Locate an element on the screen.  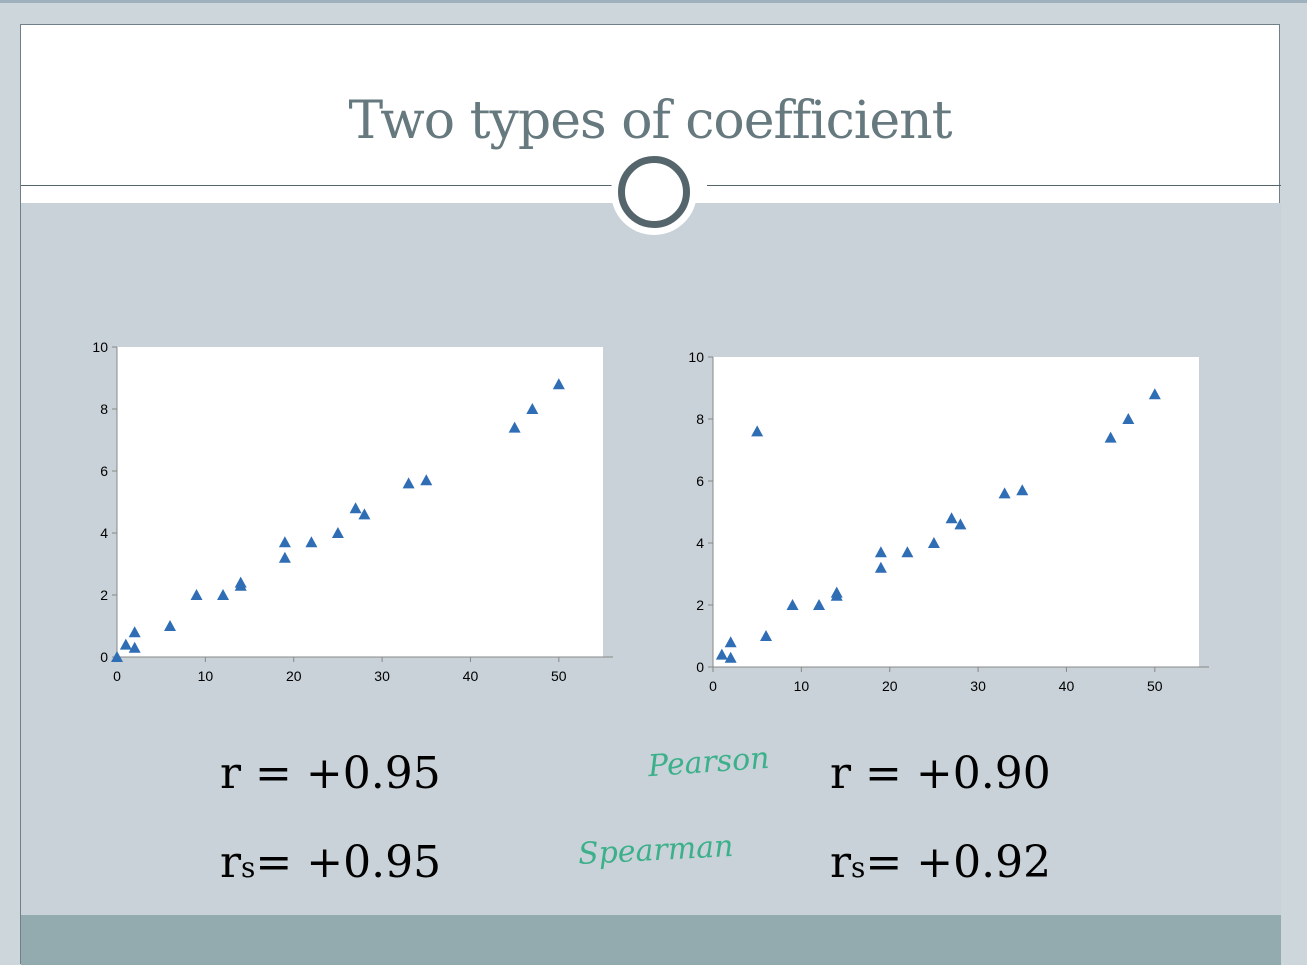
right-chart-x-tick-label: 30 is located at coordinates (978, 686).